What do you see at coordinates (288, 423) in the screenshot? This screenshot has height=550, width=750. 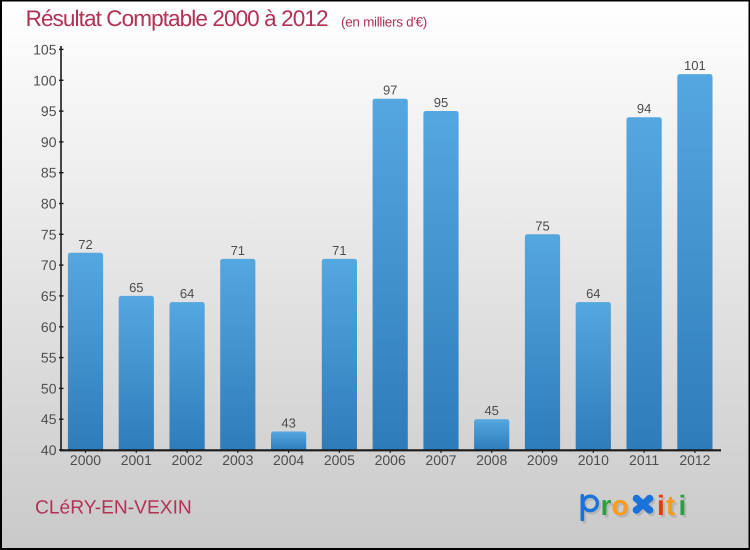 I see `svg-text: 43` at bounding box center [288, 423].